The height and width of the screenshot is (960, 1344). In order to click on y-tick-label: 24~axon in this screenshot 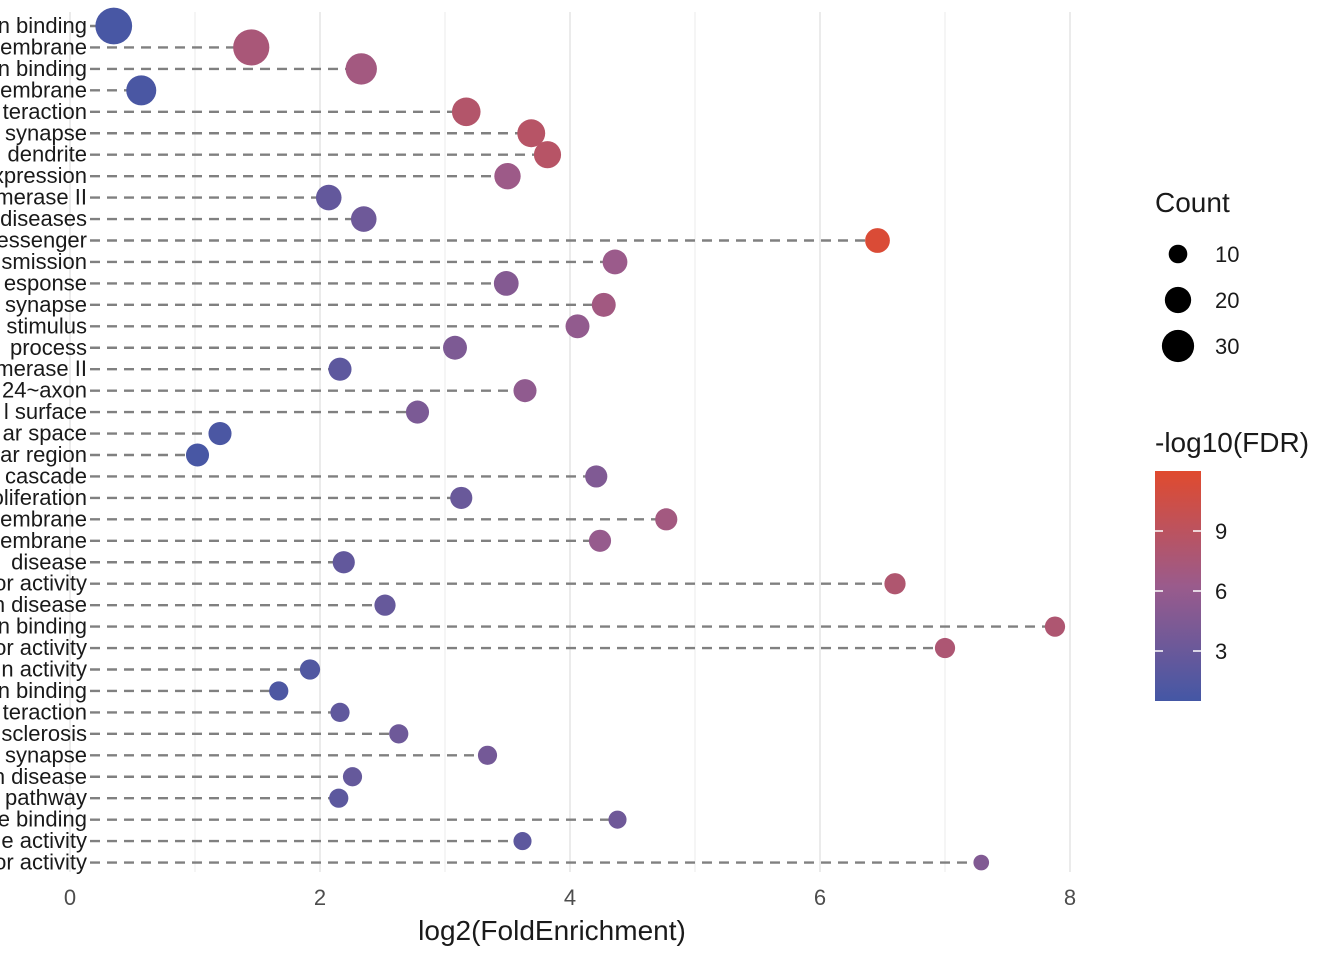, I will do `click(44, 390)`.